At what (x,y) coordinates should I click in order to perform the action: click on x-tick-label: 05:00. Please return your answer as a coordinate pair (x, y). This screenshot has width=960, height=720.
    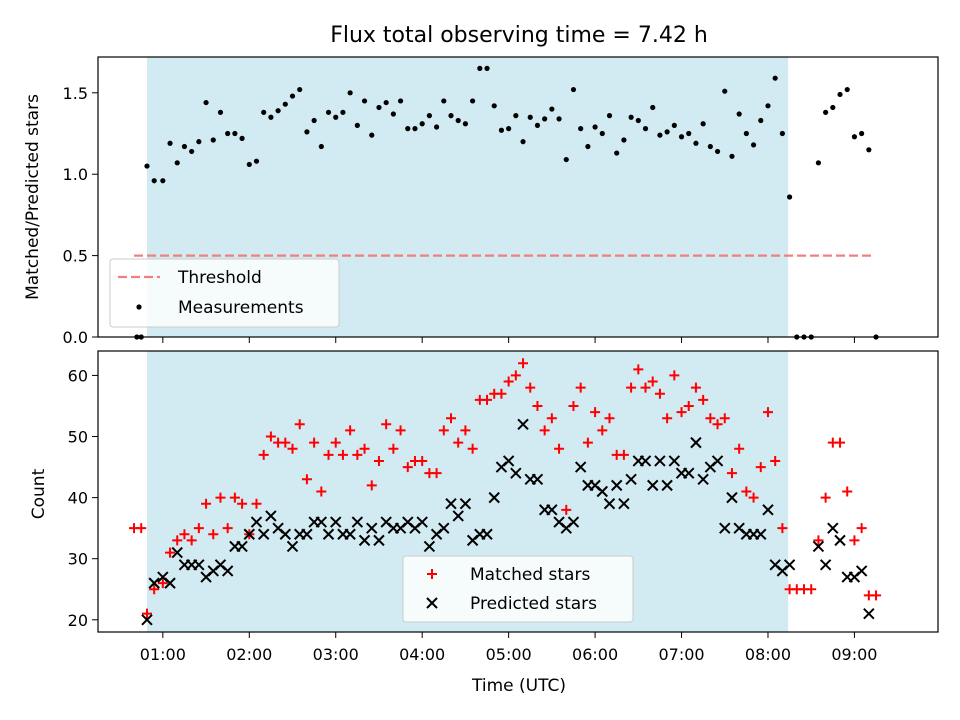
    Looking at the image, I should click on (509, 654).